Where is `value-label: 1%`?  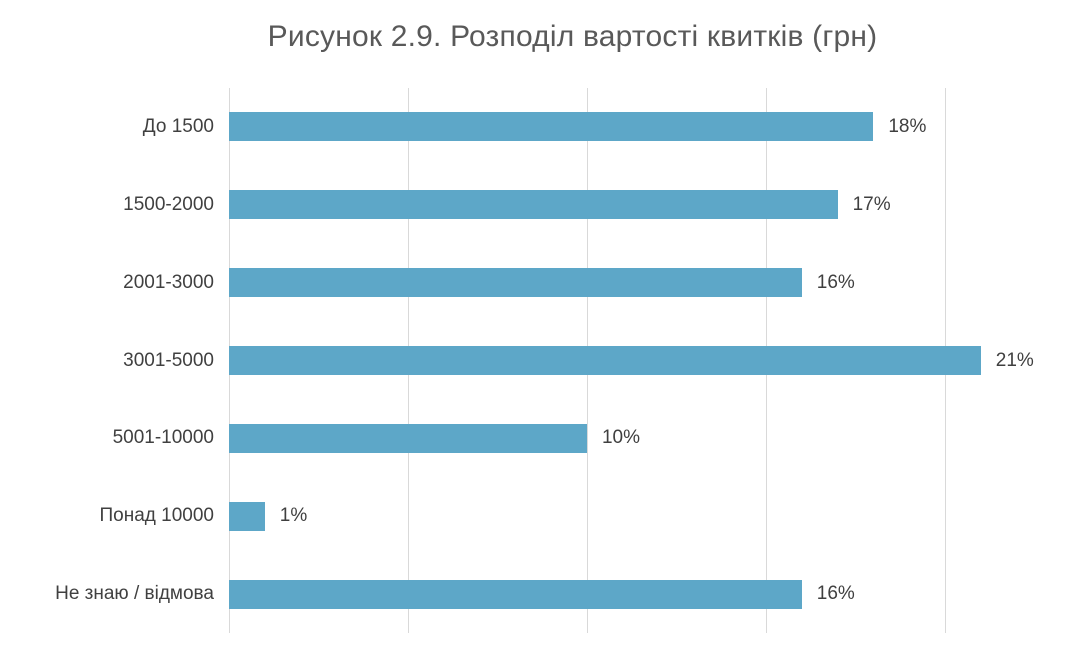 value-label: 1% is located at coordinates (293, 516).